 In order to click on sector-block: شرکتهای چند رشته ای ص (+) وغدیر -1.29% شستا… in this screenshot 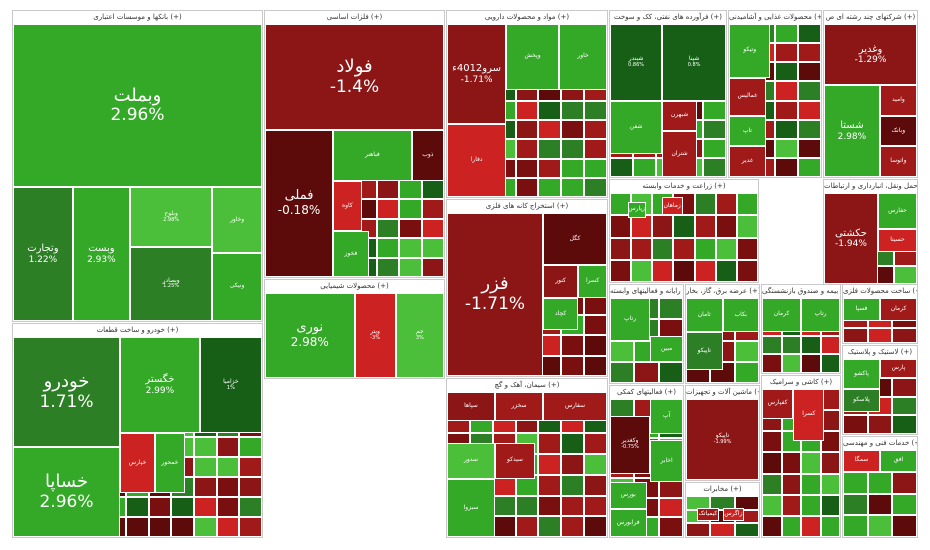, I will do `click(870, 94)`.